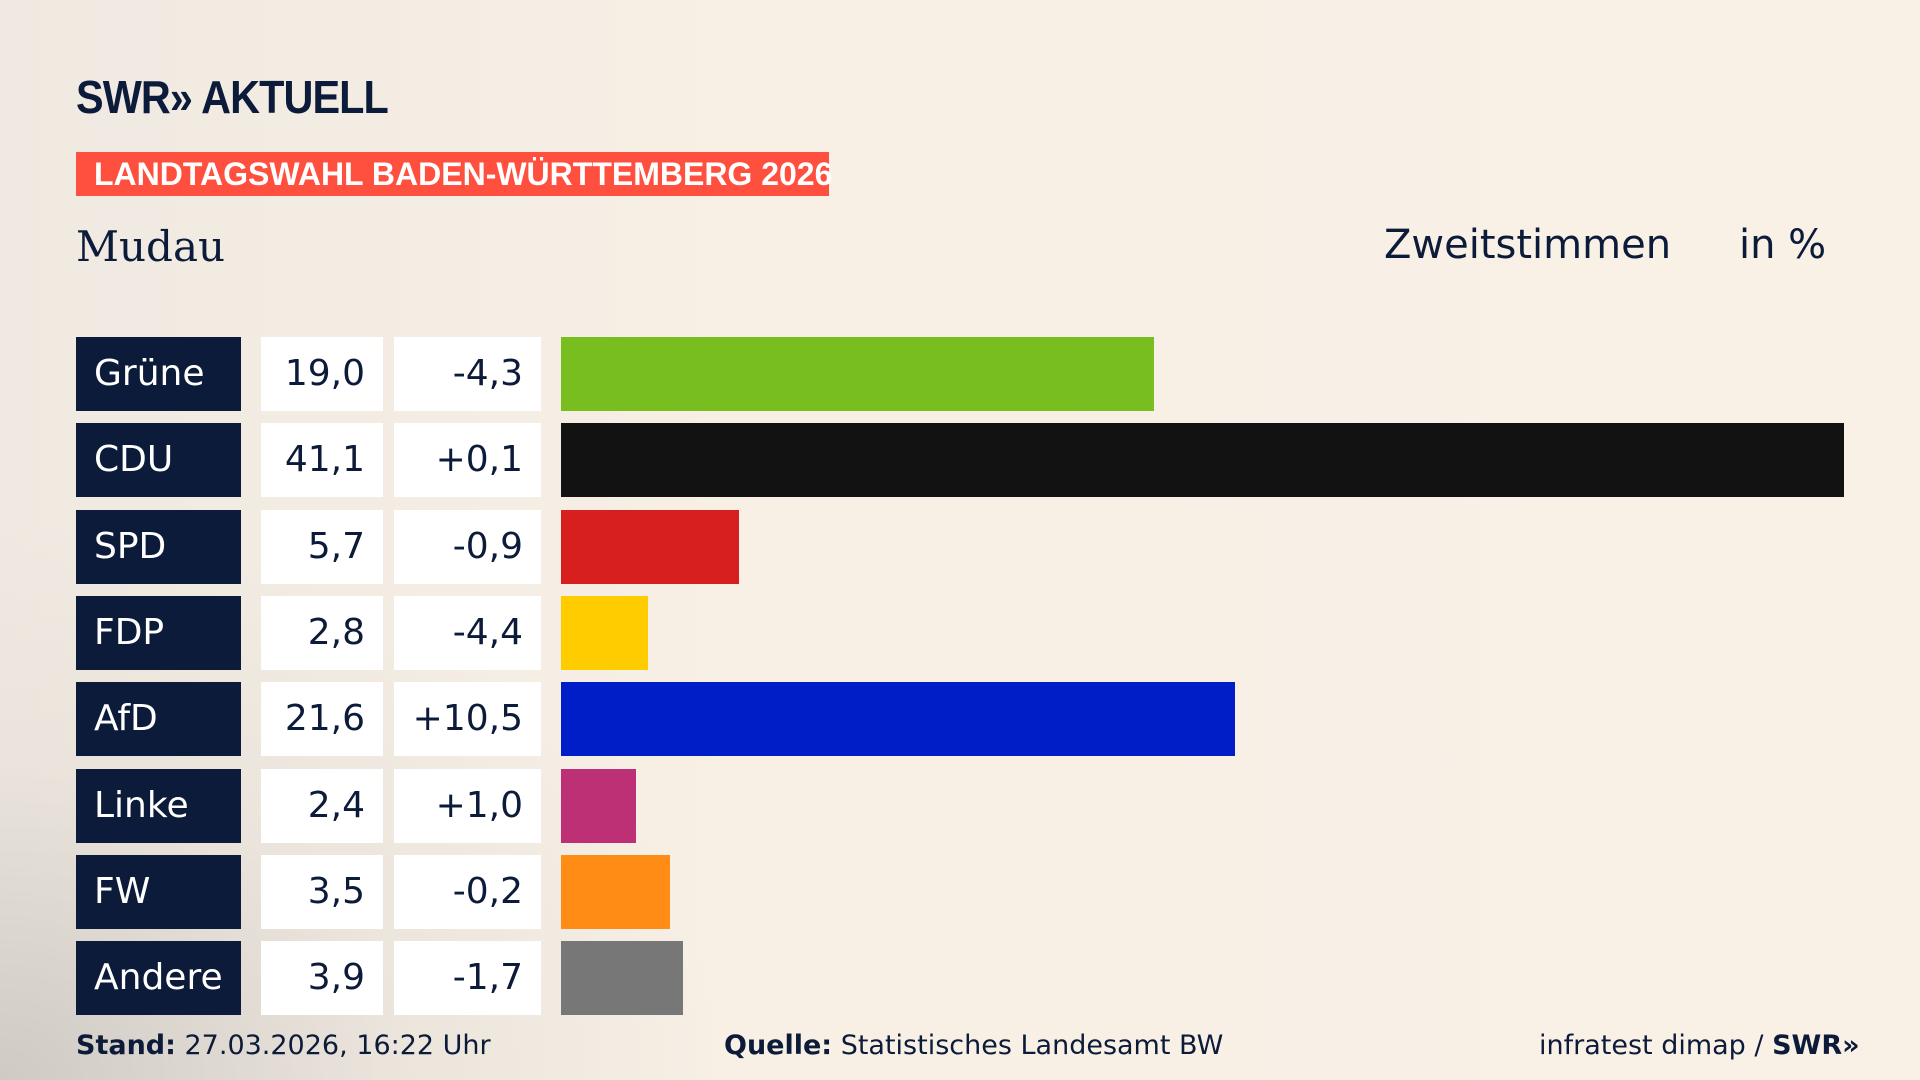 This screenshot has height=1080, width=1920. Describe the element at coordinates (322, 719) in the screenshot. I see `value-label: 21,6` at that location.